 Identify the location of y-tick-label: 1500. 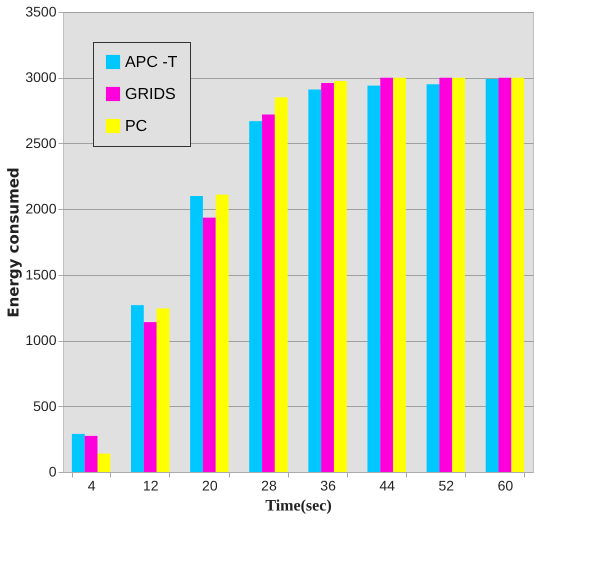
(41, 274).